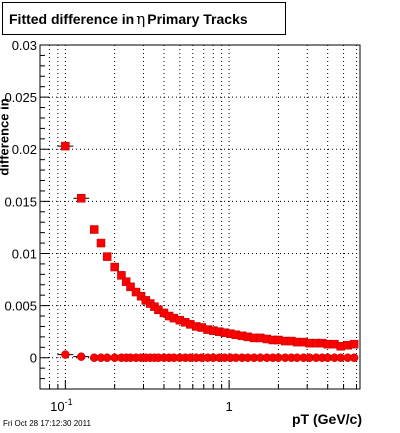 Image resolution: width=400 pixels, height=433 pixels. I want to click on y-tick-label: 0.03, so click(24, 45).